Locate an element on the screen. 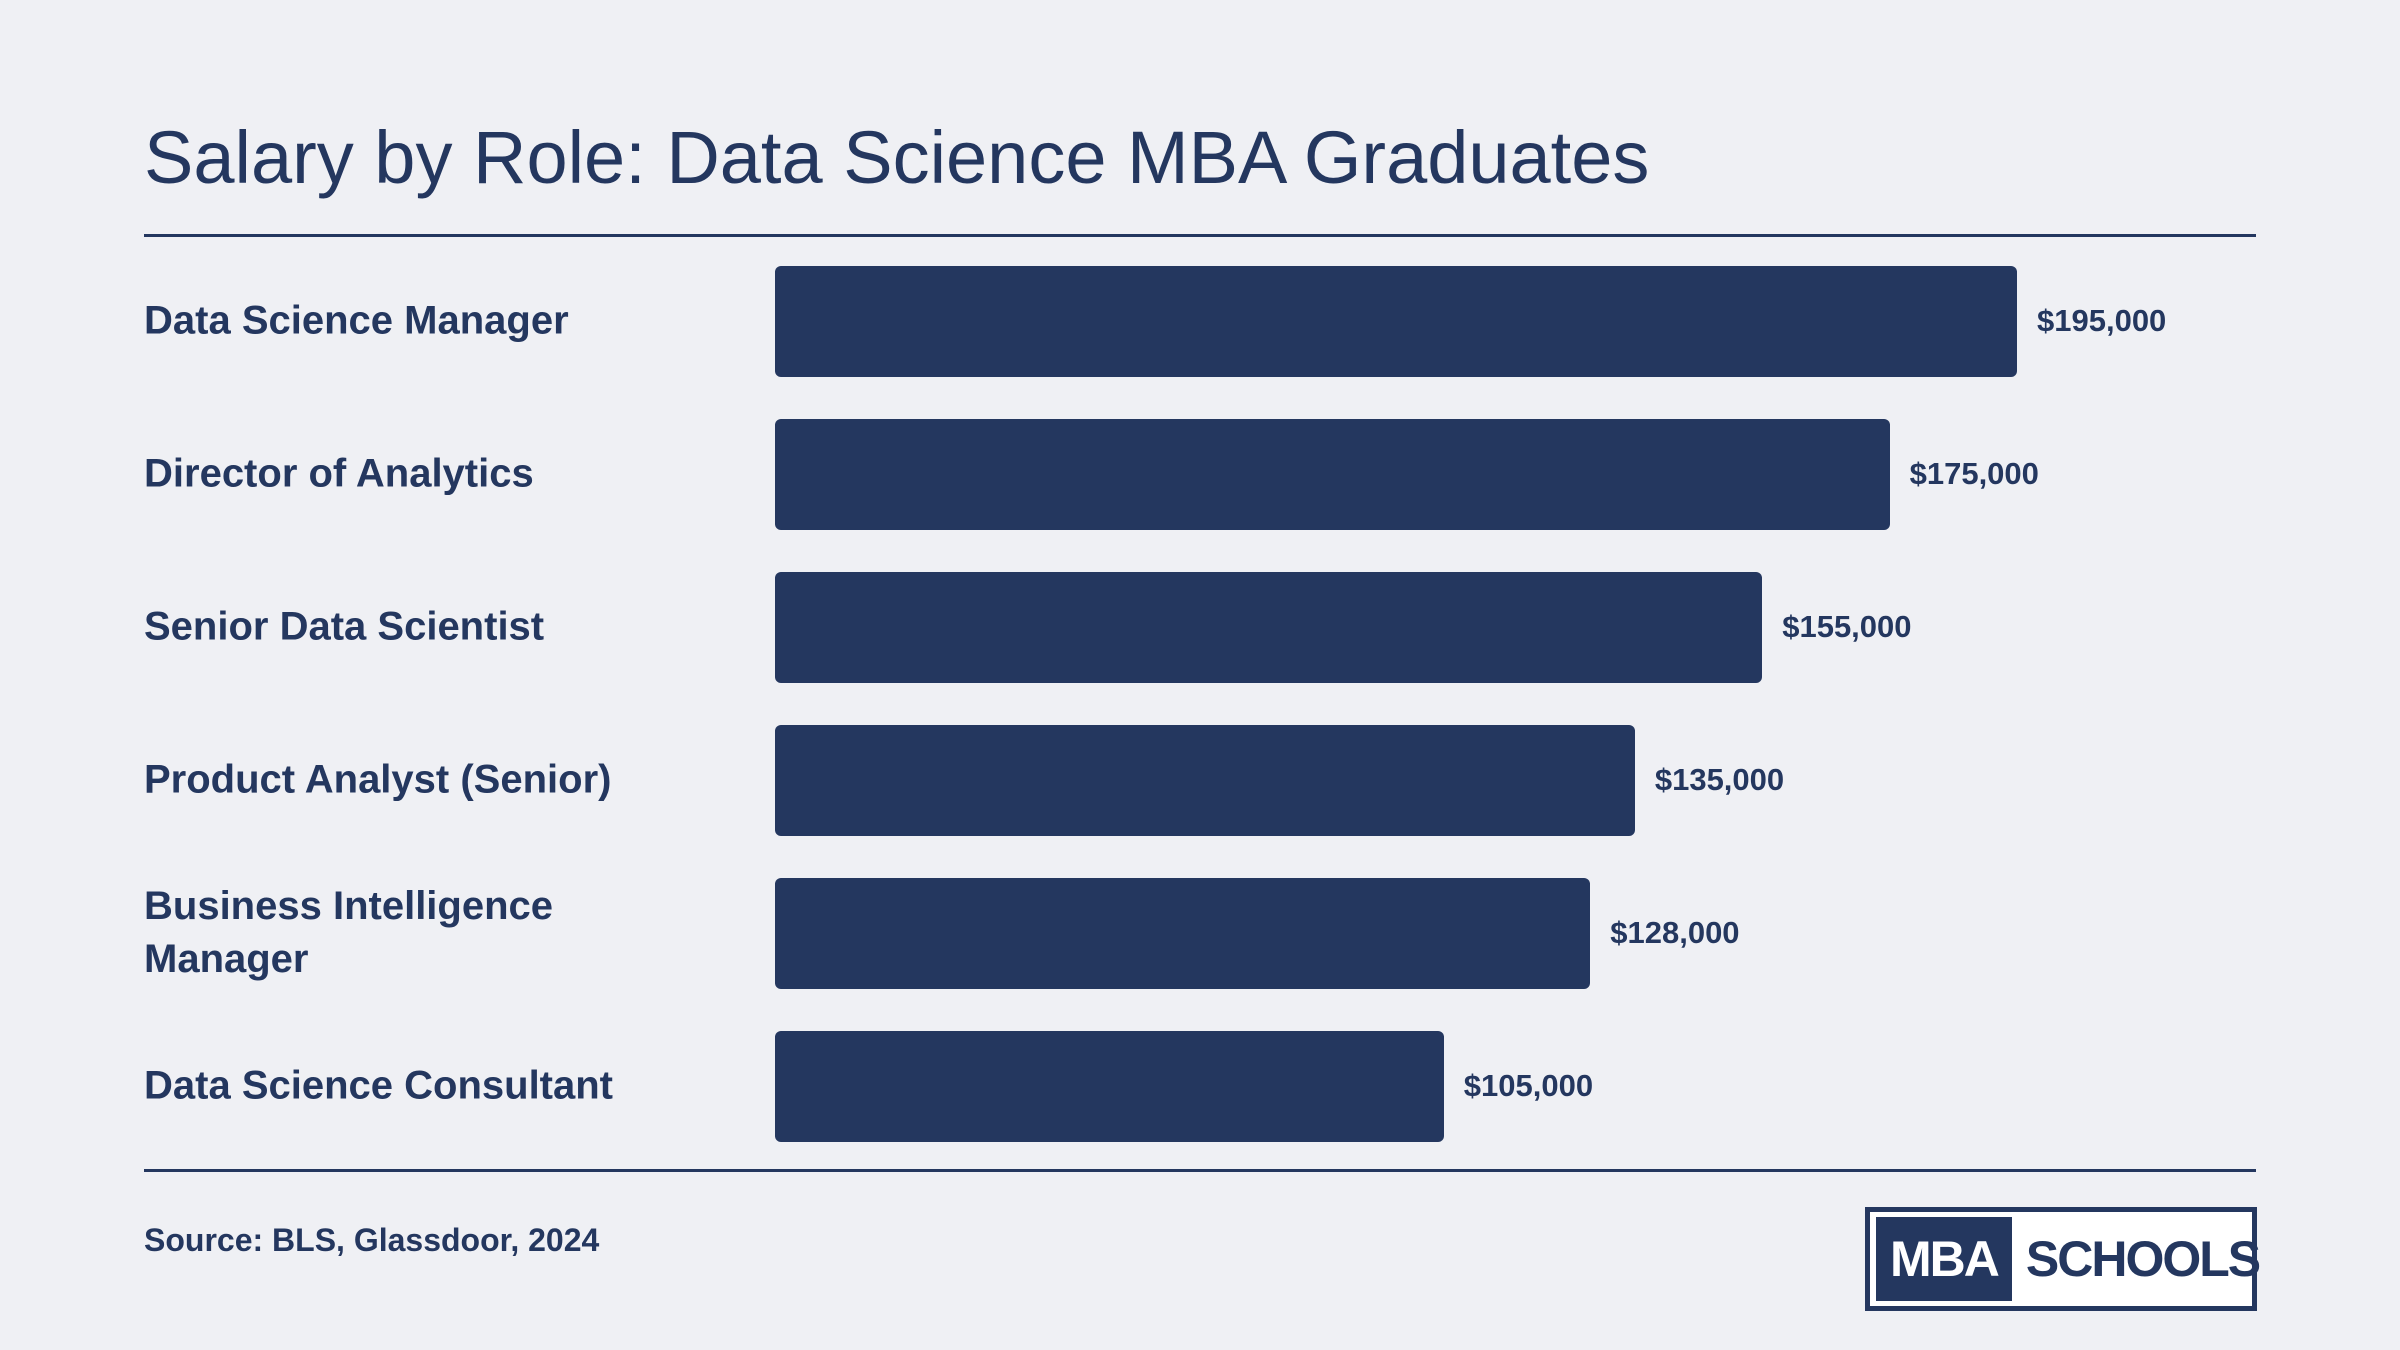 This screenshot has height=1350, width=2400. top-divider is located at coordinates (1200, 235).